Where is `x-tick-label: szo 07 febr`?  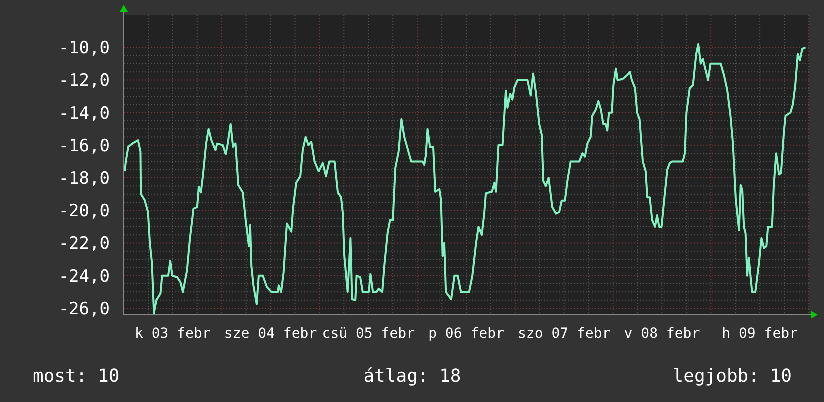 x-tick-label: szo 07 febr is located at coordinates (564, 334).